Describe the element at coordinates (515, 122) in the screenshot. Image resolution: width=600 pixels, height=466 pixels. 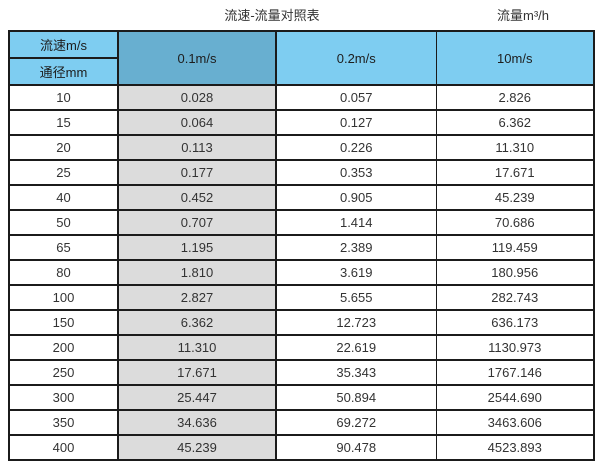
I see `value-cell-10ms: 6.362` at that location.